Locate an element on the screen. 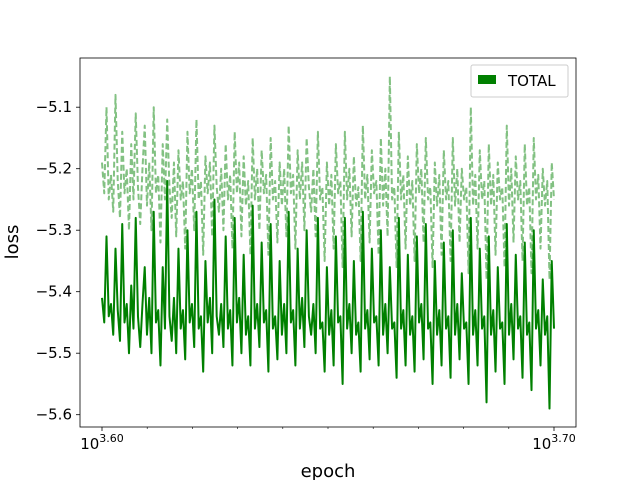 The image size is (640, 480). x-tick-label: 103.60 is located at coordinates (102, 442).